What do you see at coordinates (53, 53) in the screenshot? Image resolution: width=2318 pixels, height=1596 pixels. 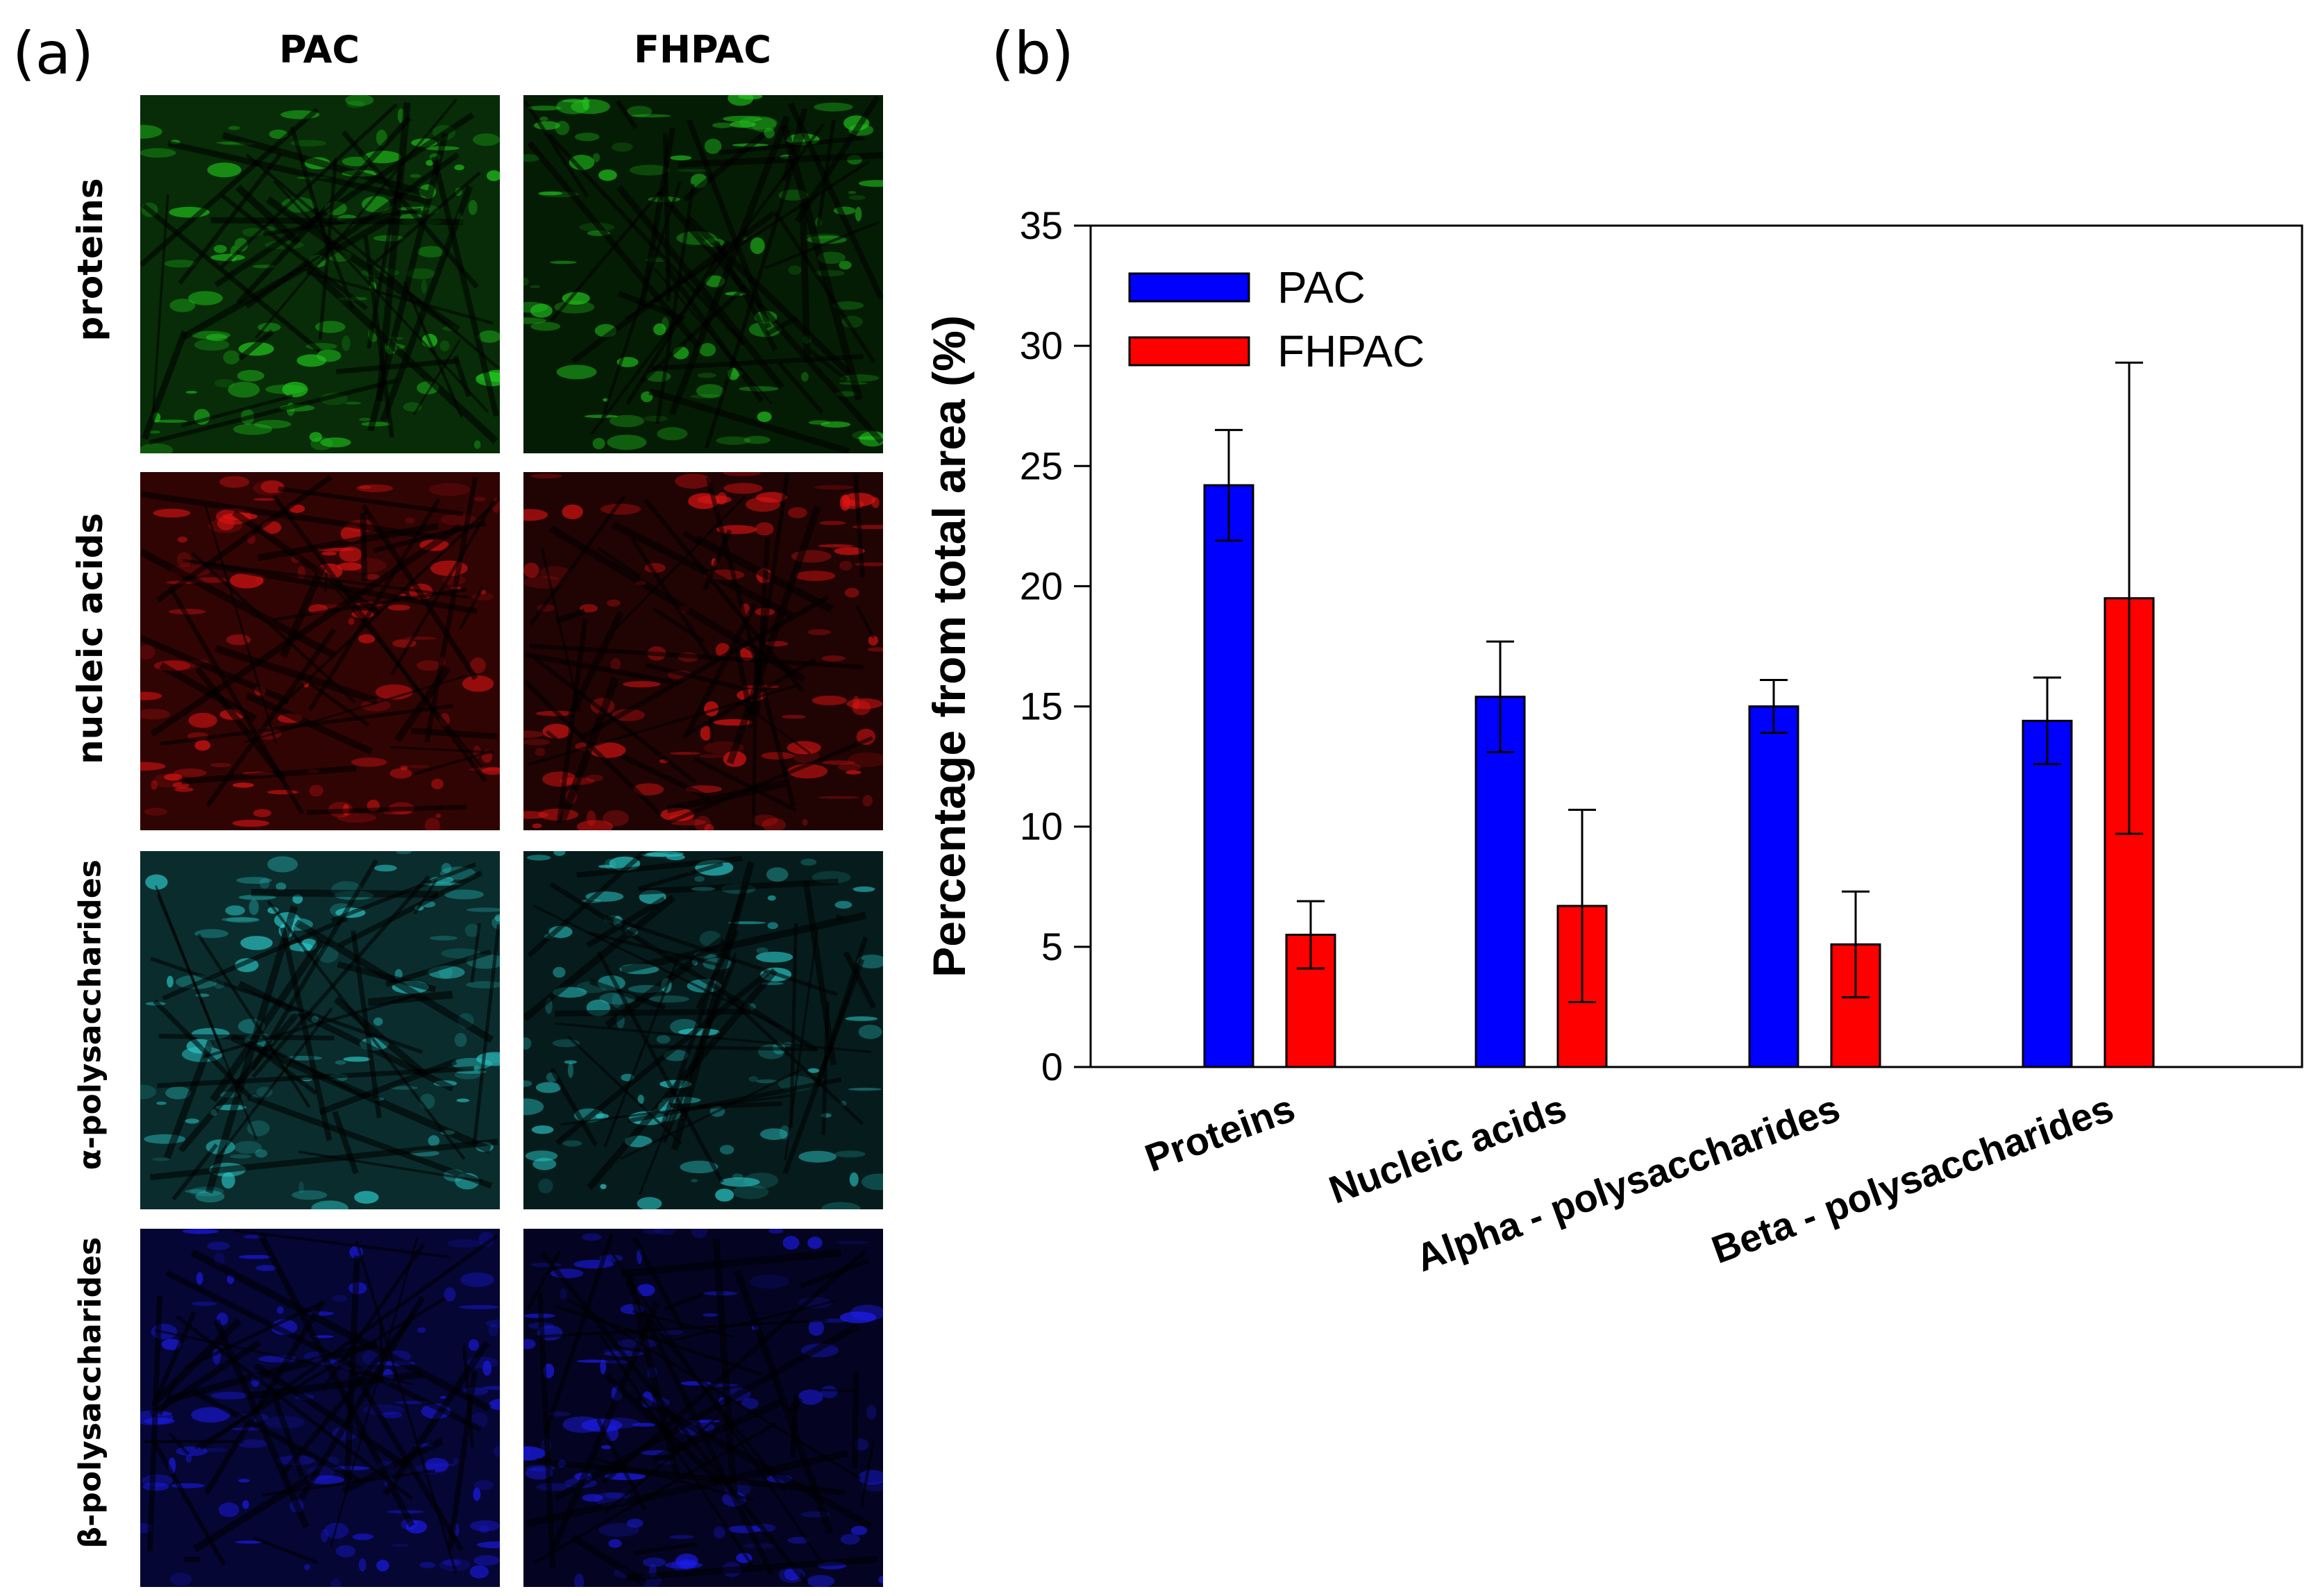 I see `panel-a-letter: (a)` at bounding box center [53, 53].